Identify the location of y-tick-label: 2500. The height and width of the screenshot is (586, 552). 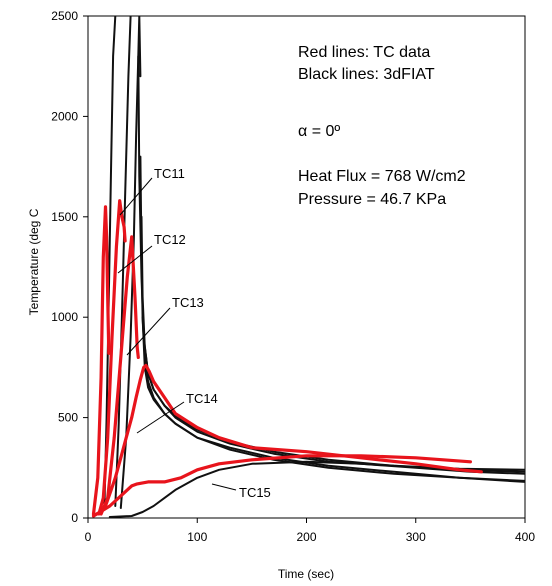
(64, 16).